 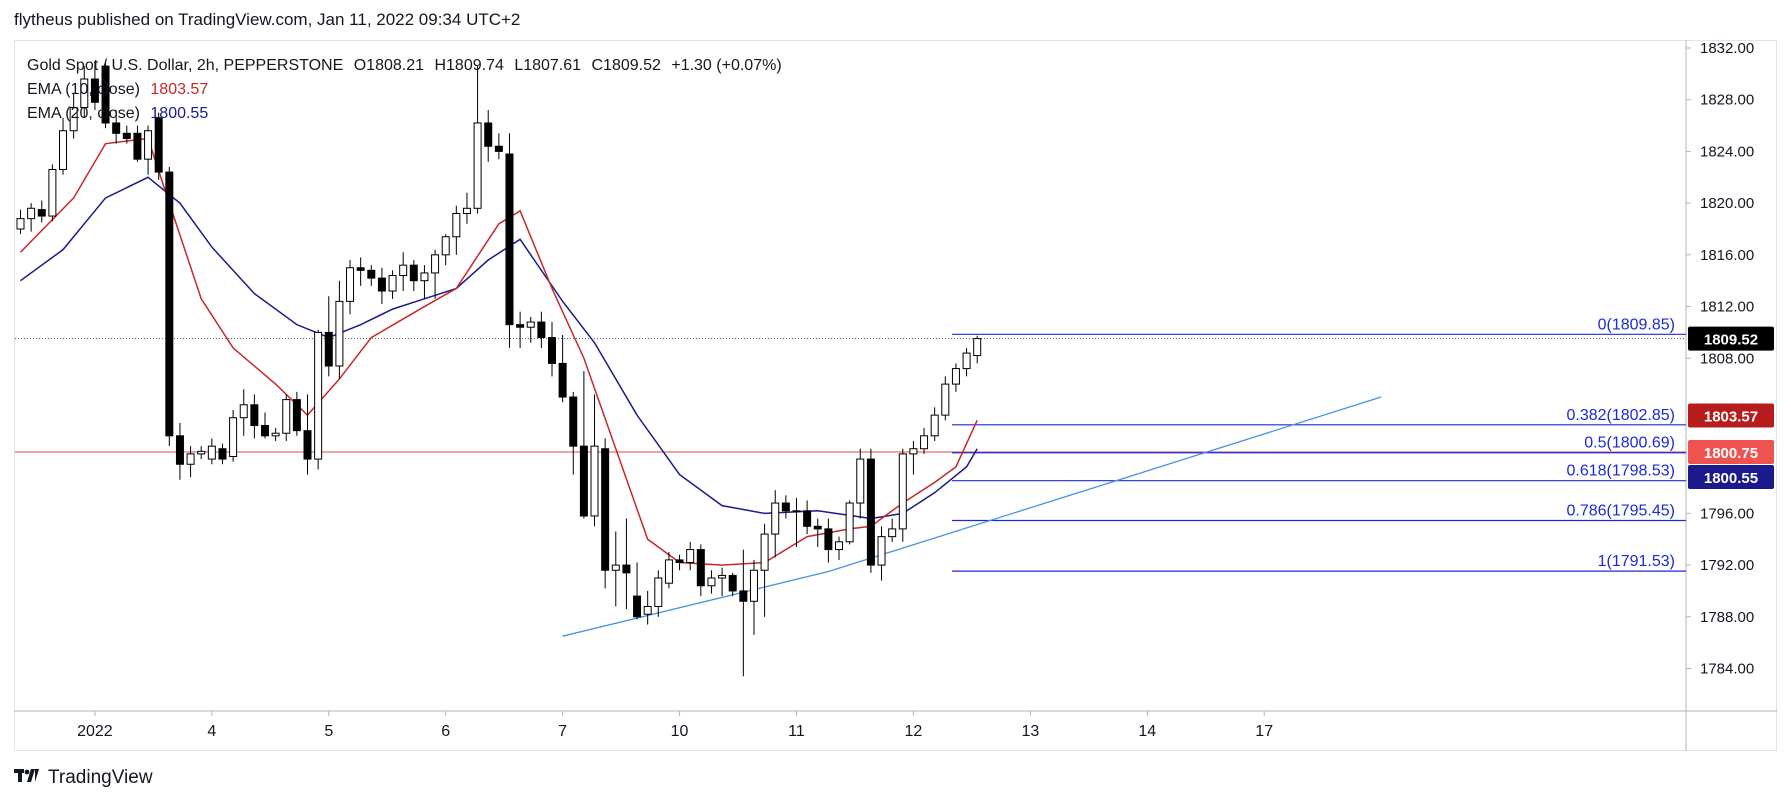 I want to click on legend-ema20-row: EMA (20, close) 1800.55, so click(x=404, y=114).